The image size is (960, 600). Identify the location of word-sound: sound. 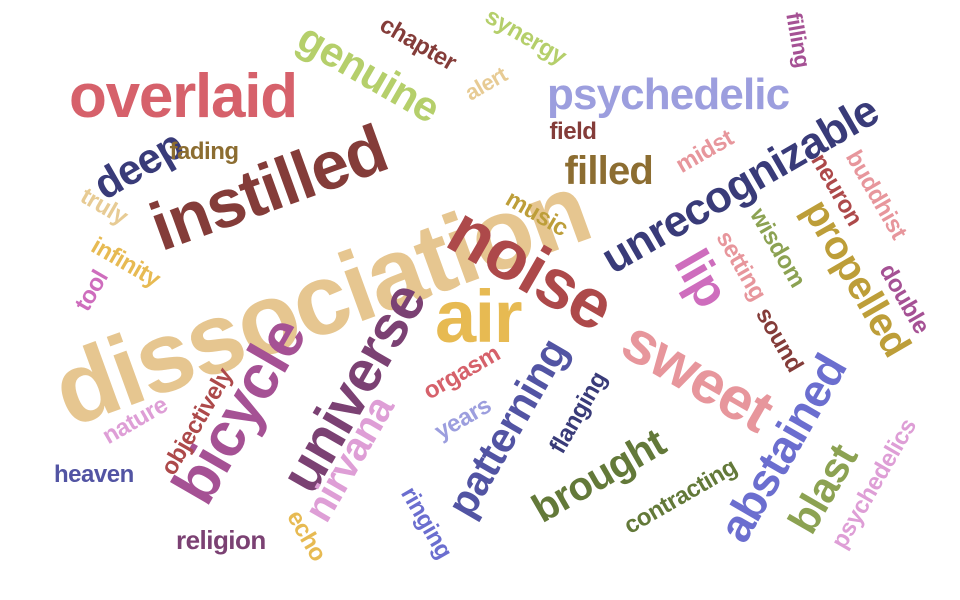
(779, 339).